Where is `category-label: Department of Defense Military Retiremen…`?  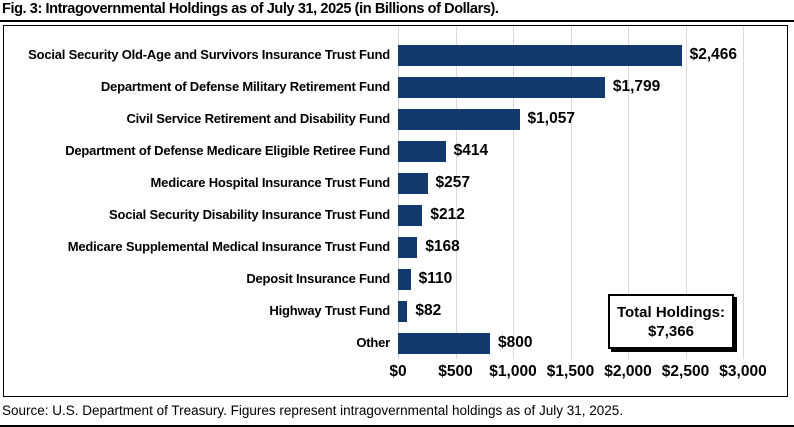 category-label: Department of Defense Military Retiremen… is located at coordinates (245, 86).